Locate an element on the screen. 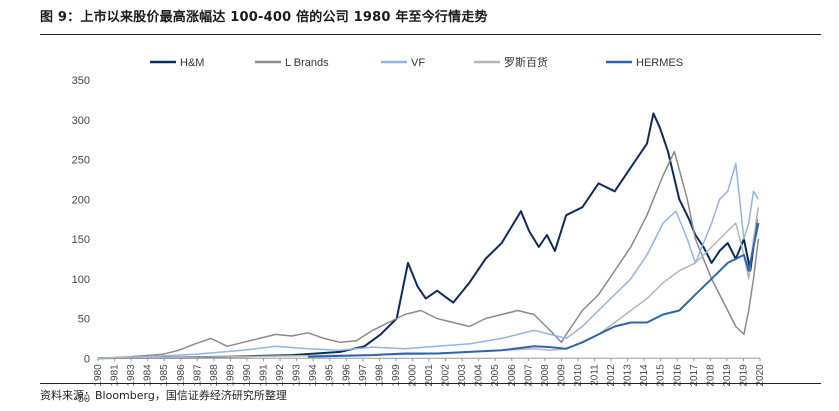 Image resolution: width=839 pixels, height=411 pixels. source-divider is located at coordinates (430, 383).